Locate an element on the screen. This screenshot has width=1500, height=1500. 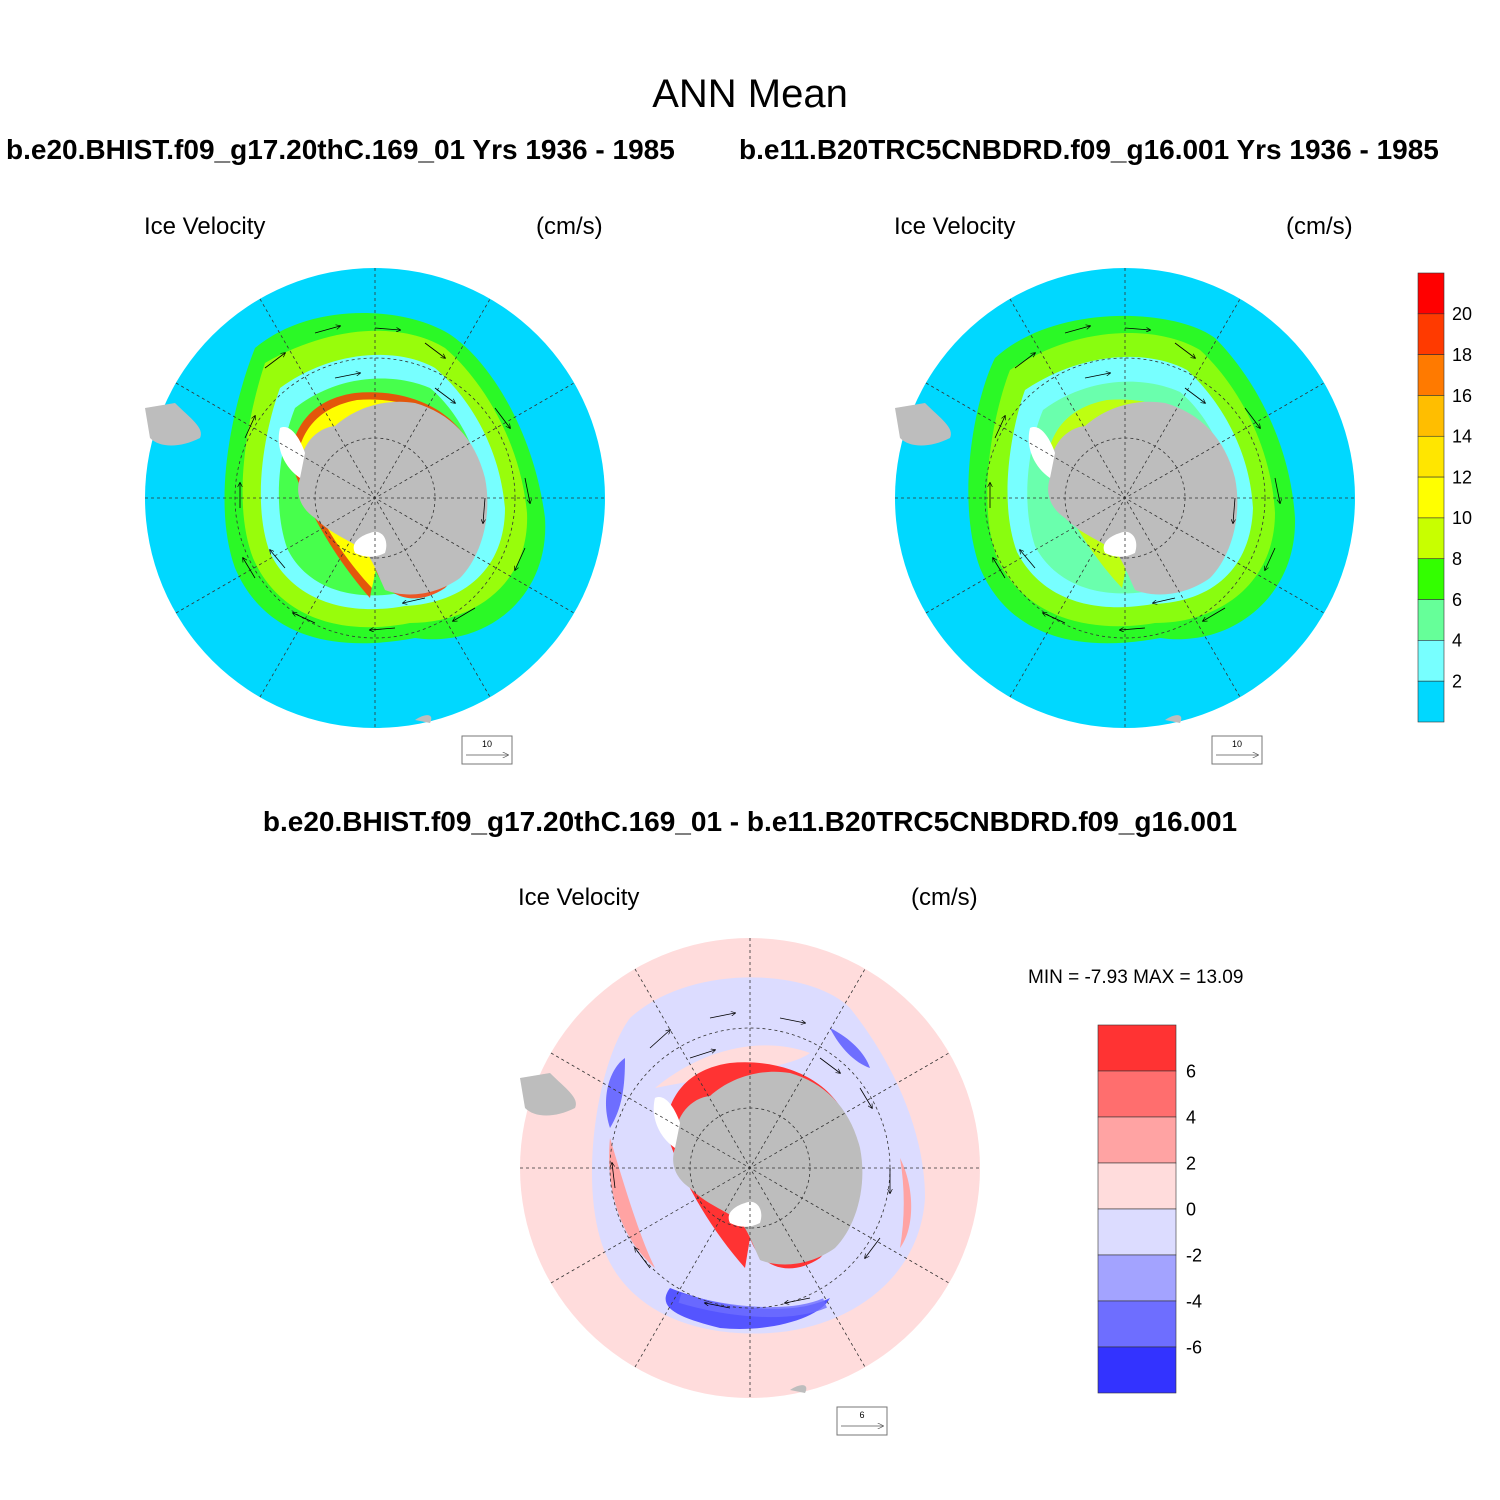
colorbar-label: 14 is located at coordinates (1462, 437).